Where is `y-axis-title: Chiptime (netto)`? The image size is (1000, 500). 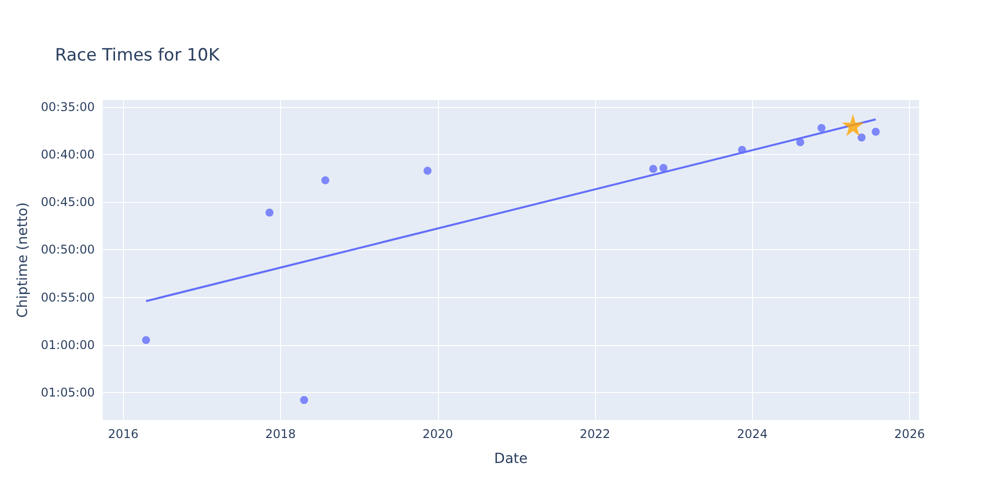 y-axis-title: Chiptime (netto) is located at coordinates (23, 260).